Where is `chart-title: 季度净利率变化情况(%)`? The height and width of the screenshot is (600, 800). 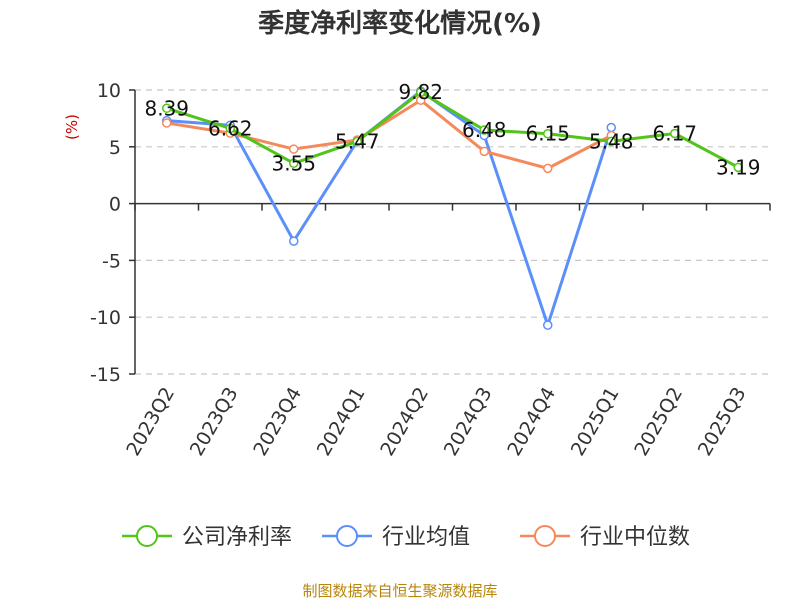
chart-title: 季度净利率变化情况(%) is located at coordinates (400, 23).